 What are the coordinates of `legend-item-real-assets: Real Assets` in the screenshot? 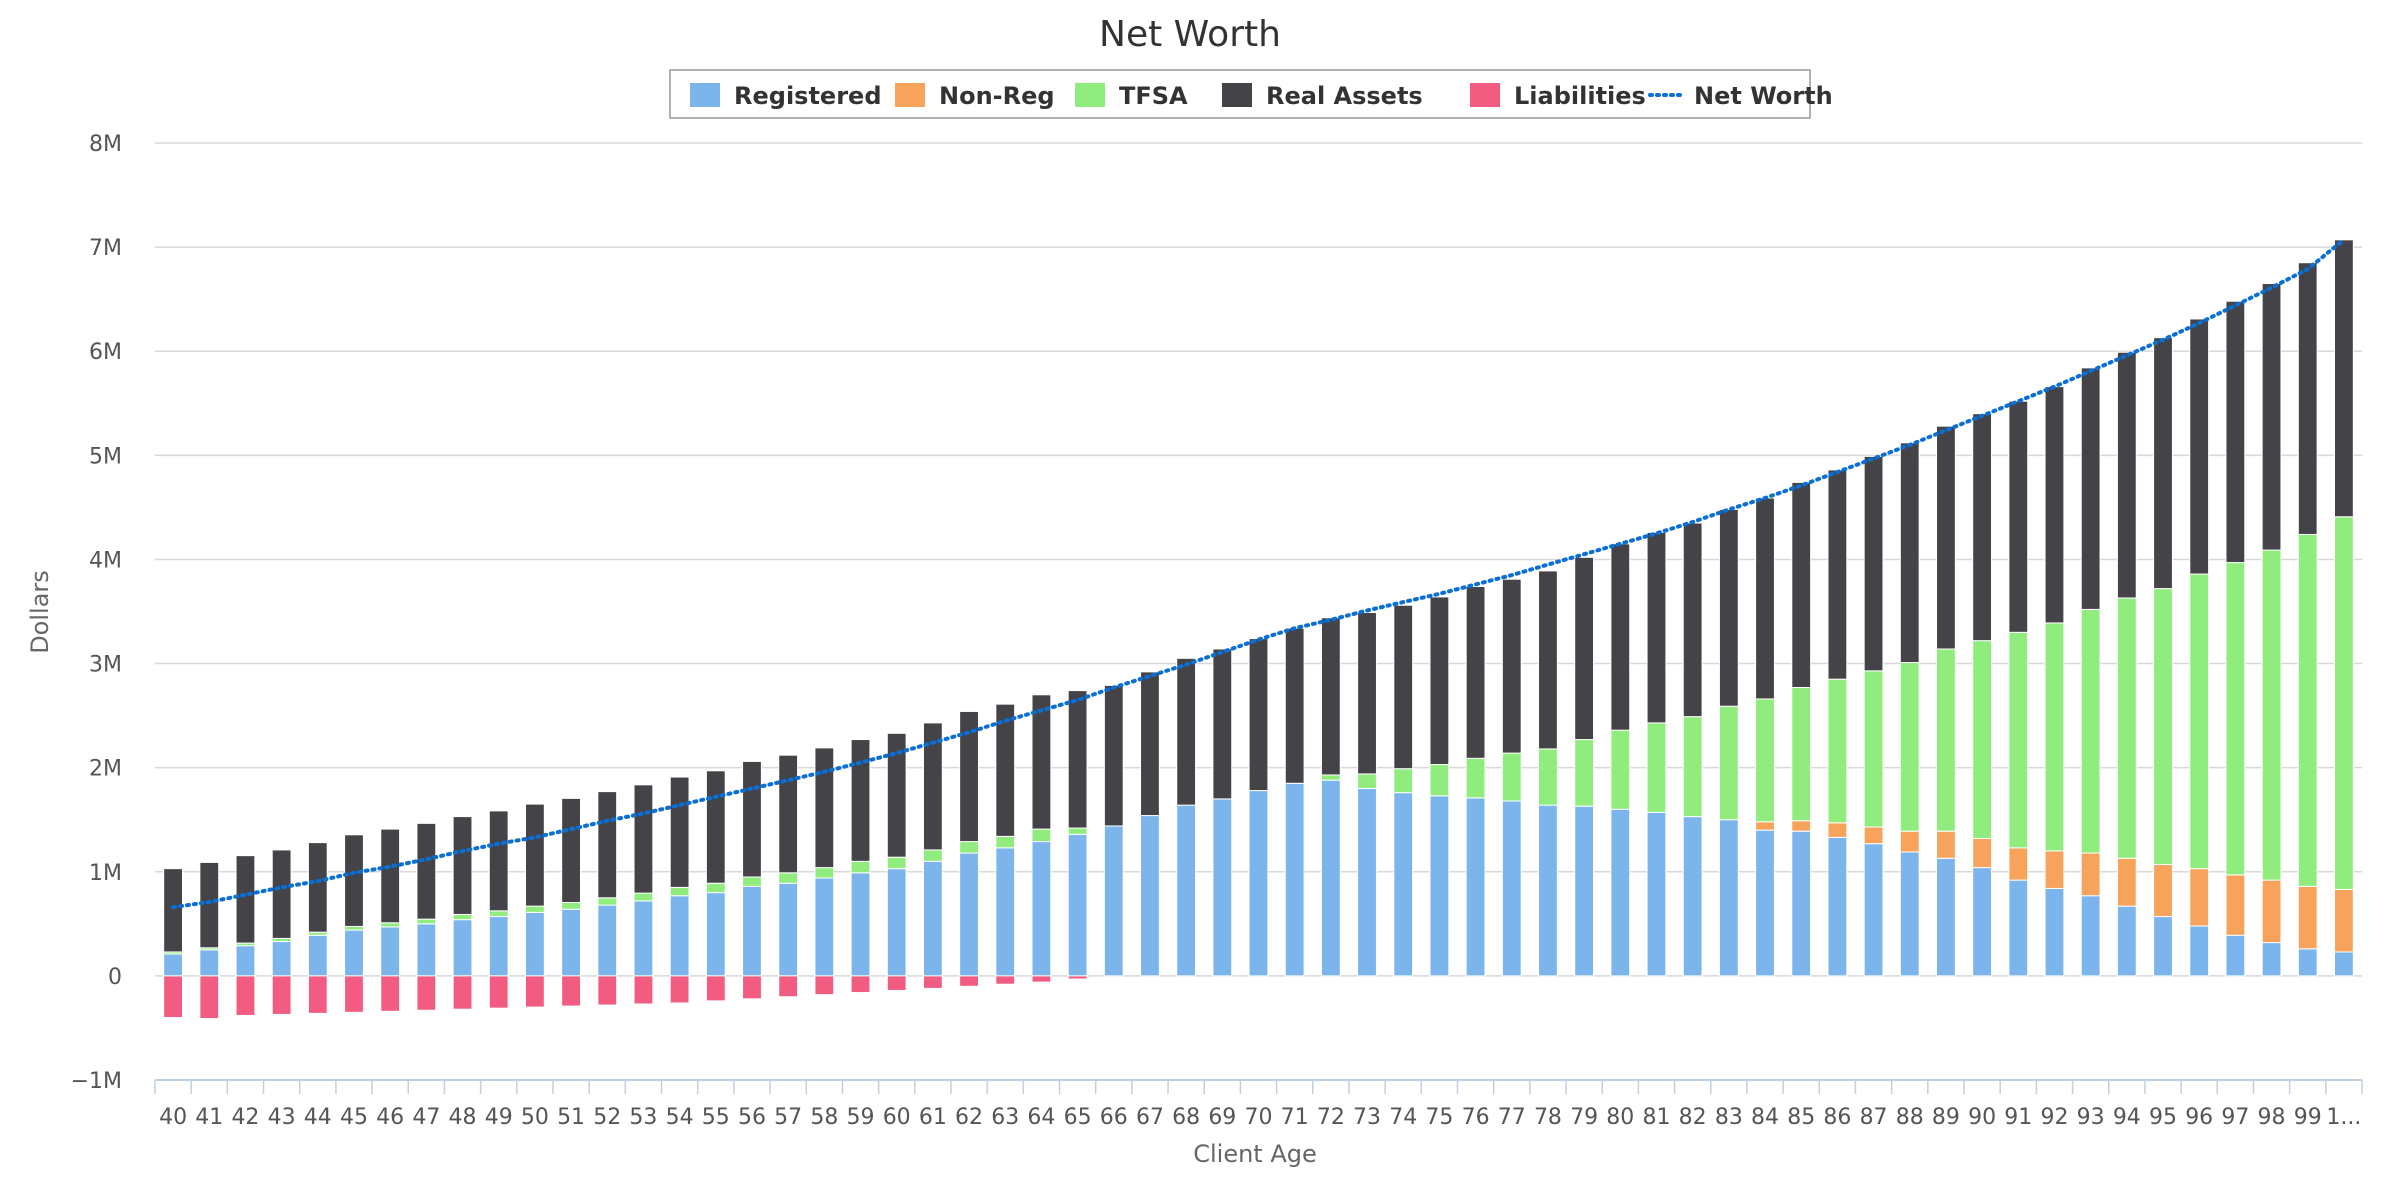 It's located at (1344, 96).